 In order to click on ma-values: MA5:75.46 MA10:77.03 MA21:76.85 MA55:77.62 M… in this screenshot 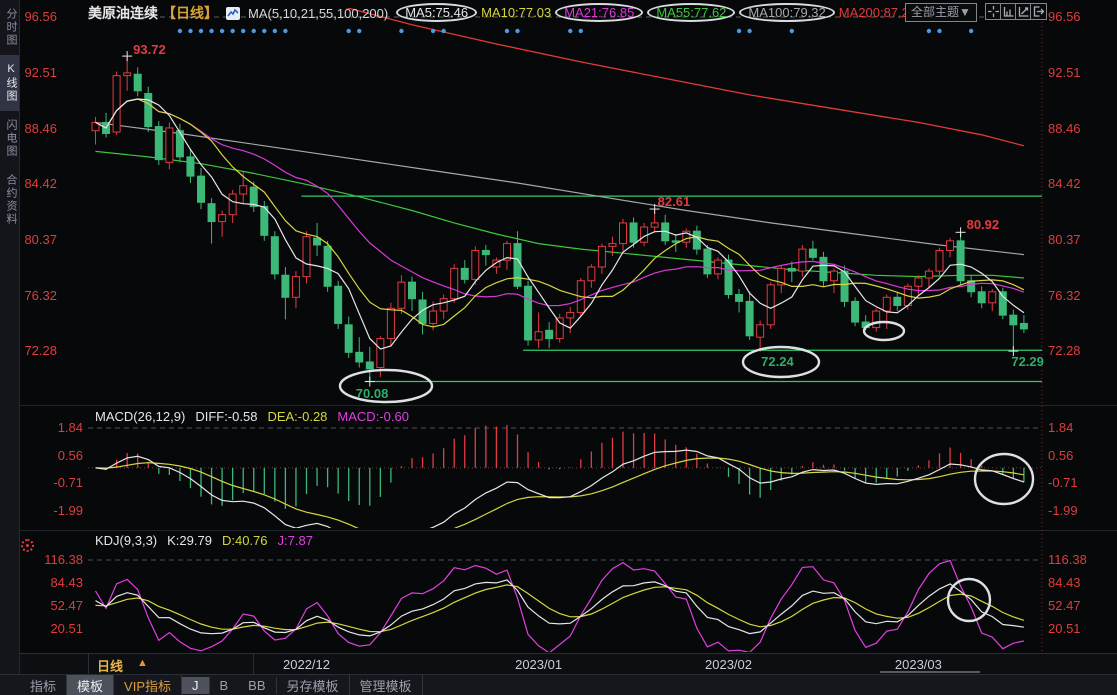, I will do `click(658, 12)`.